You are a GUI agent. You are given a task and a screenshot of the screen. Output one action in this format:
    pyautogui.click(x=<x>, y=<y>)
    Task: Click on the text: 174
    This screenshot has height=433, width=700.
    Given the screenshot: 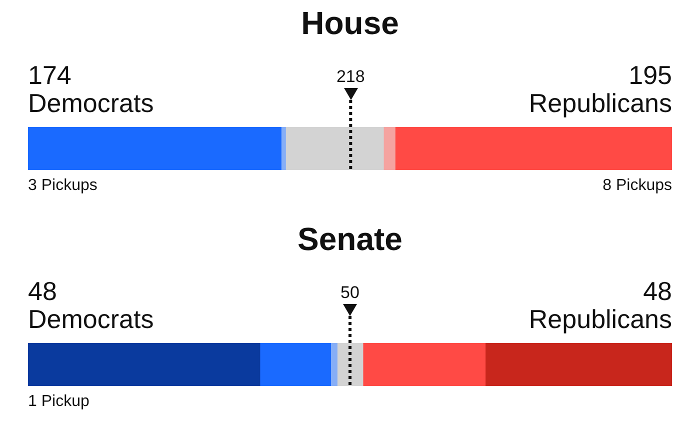 What is the action you would take?
    pyautogui.click(x=50, y=75)
    